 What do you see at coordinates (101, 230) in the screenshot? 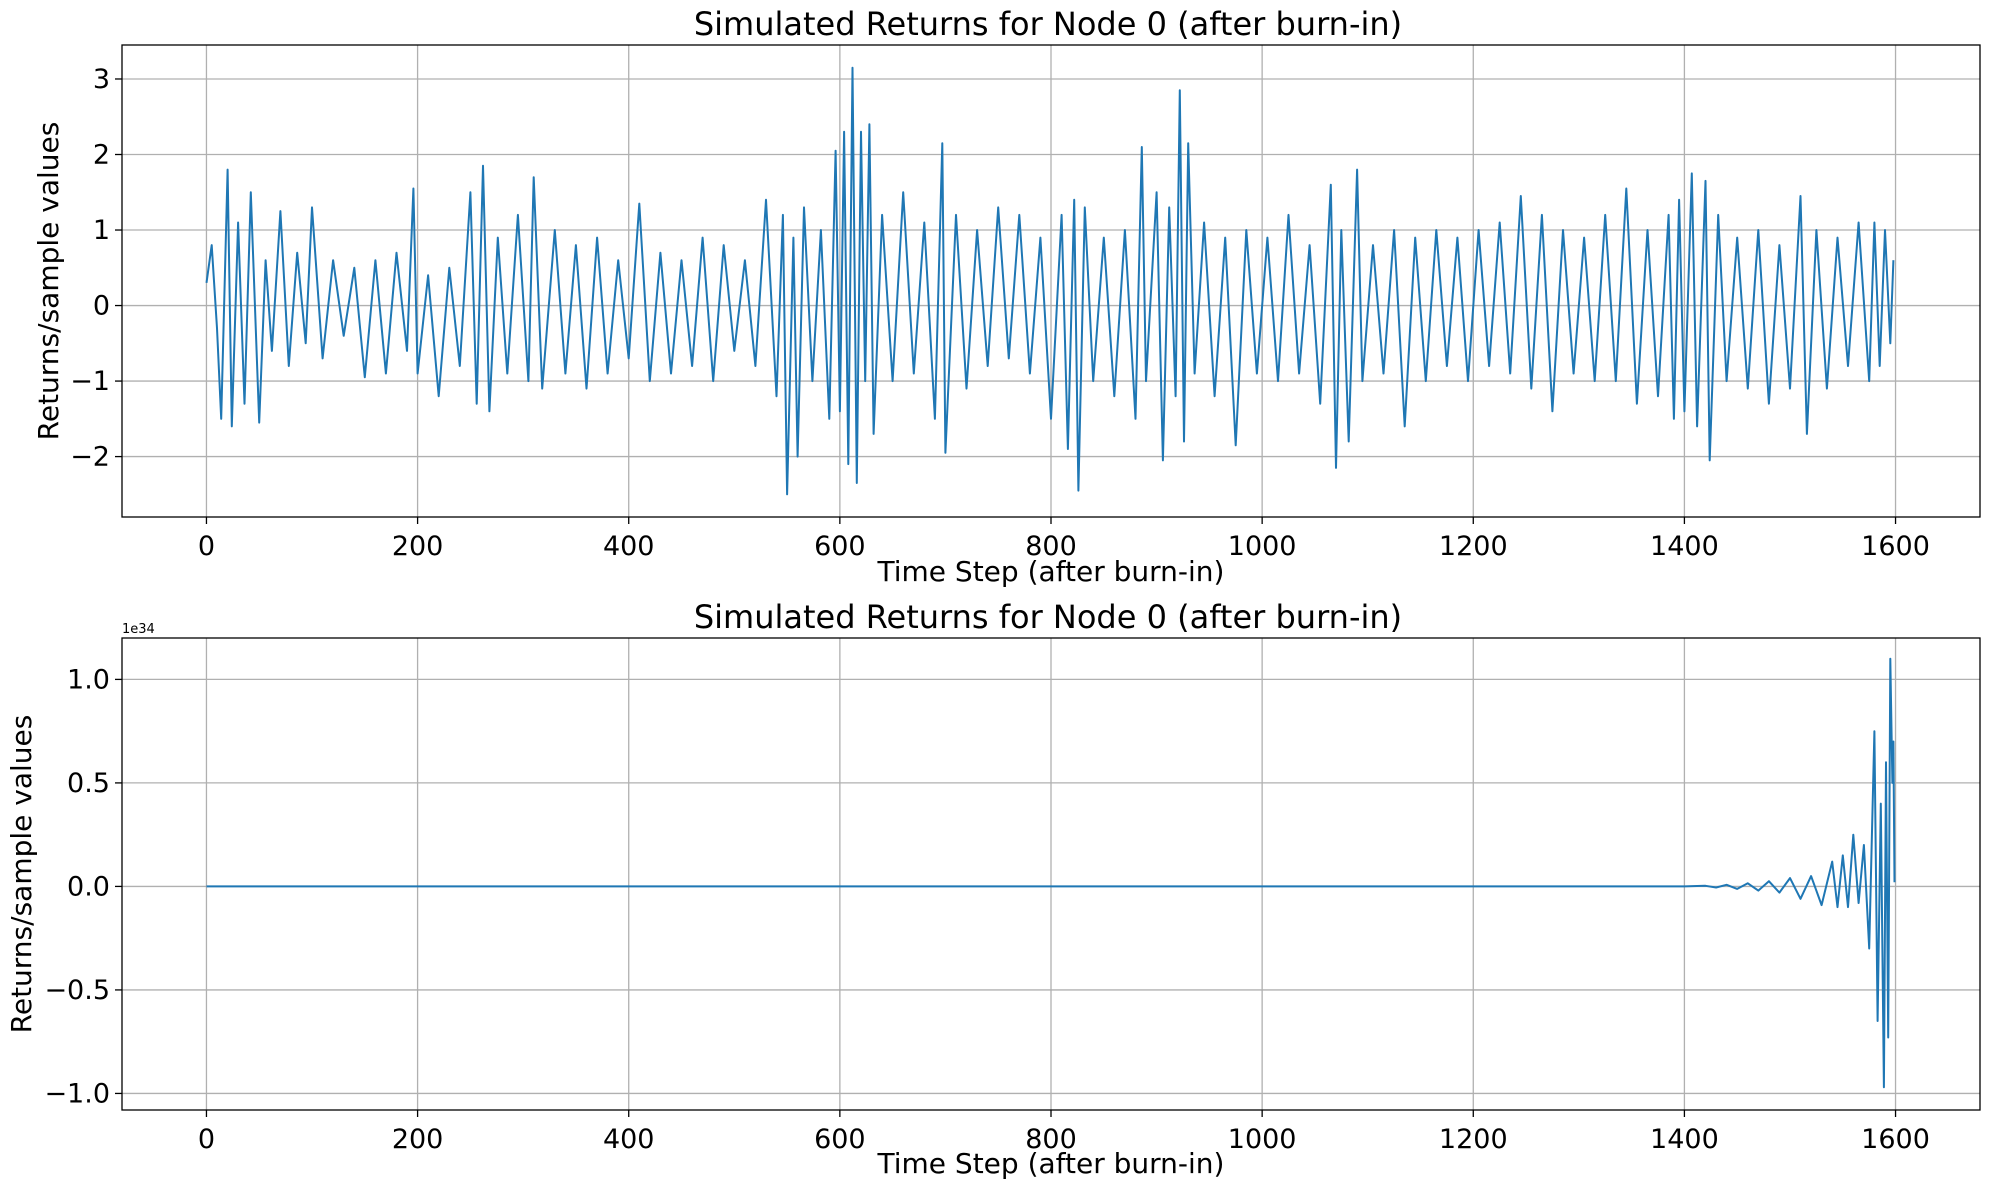
I see `y-tick-label: 1` at bounding box center [101, 230].